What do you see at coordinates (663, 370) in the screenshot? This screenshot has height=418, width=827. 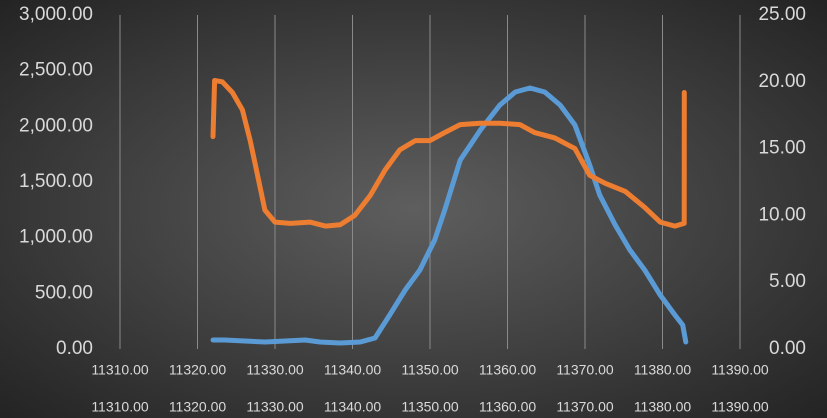 I see `x-tick-label: 11380.00` at bounding box center [663, 370].